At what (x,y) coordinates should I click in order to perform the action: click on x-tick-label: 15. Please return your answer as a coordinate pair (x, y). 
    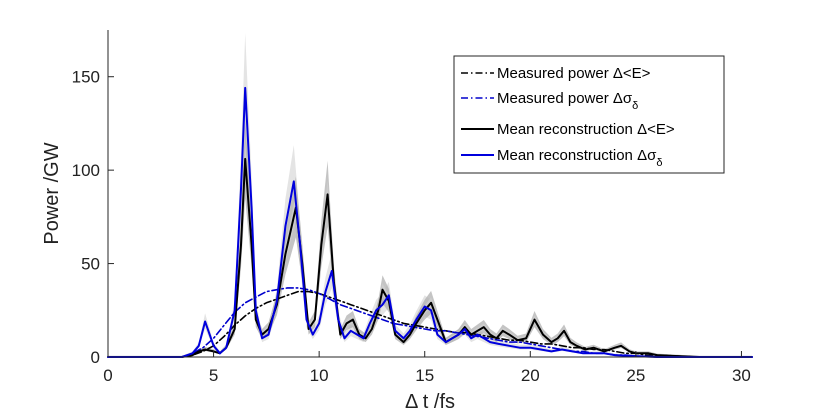
    Looking at the image, I should click on (424, 375).